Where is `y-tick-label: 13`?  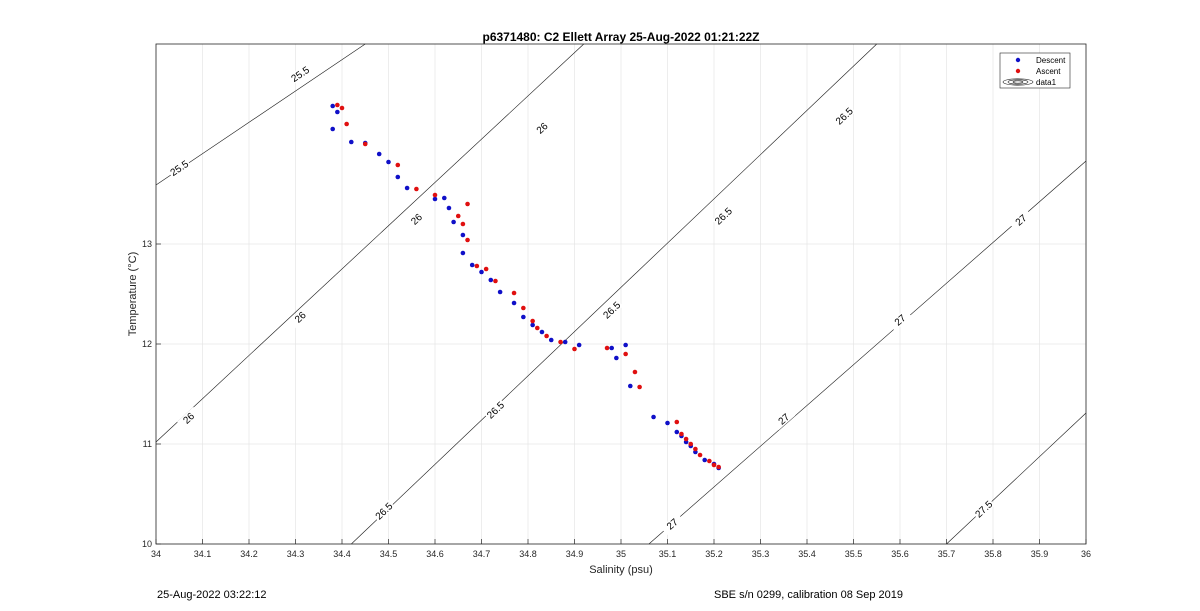 y-tick-label: 13 is located at coordinates (147, 244).